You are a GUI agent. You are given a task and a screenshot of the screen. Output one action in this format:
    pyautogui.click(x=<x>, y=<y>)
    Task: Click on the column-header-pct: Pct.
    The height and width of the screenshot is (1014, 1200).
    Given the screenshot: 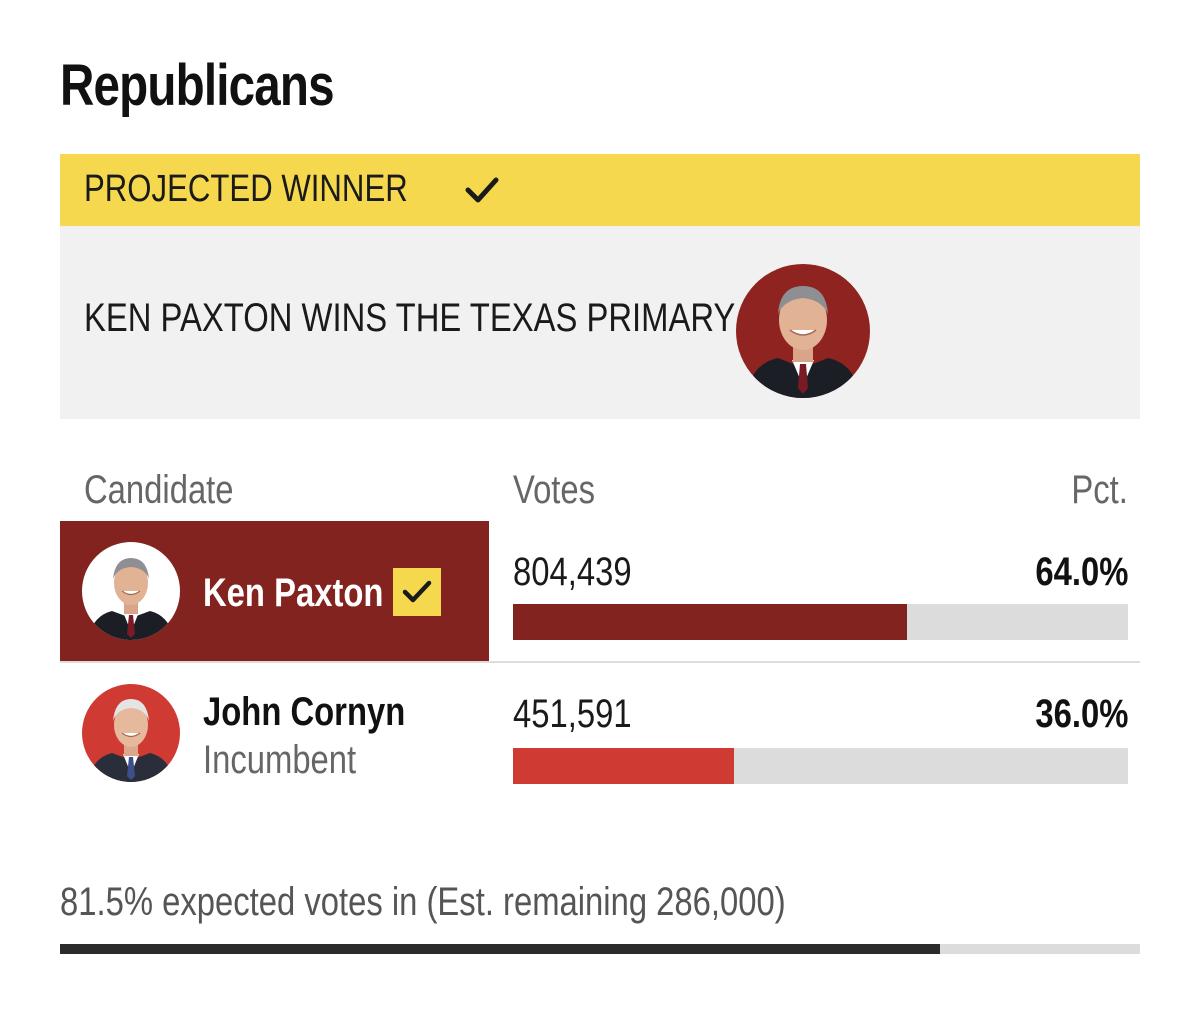 What is the action you would take?
    pyautogui.click(x=1099, y=490)
    